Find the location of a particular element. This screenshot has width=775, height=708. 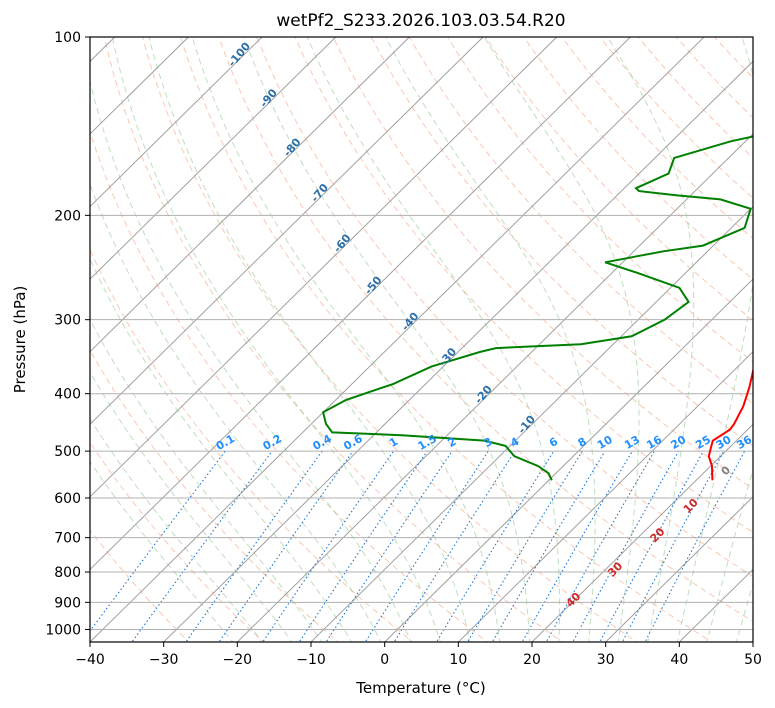

dry-adiabat is located at coordinates (619, 179).